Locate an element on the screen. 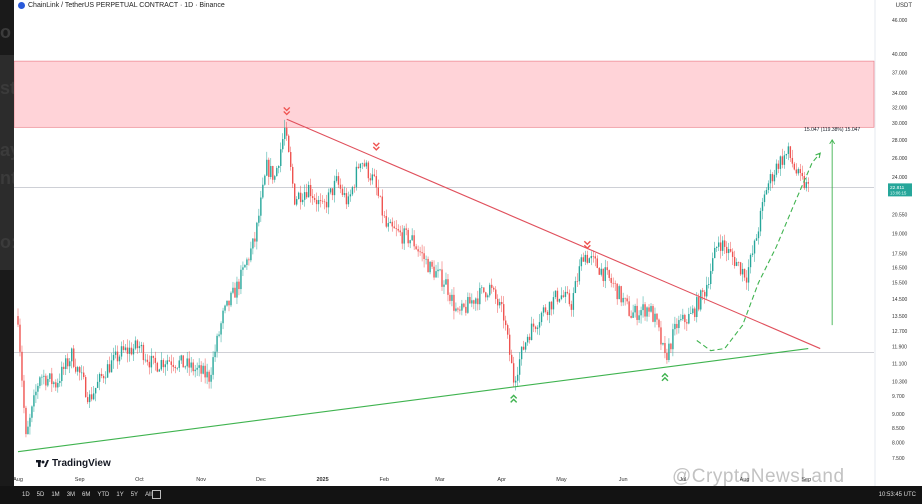  y-tick-label: 26.000 is located at coordinates (900, 159).